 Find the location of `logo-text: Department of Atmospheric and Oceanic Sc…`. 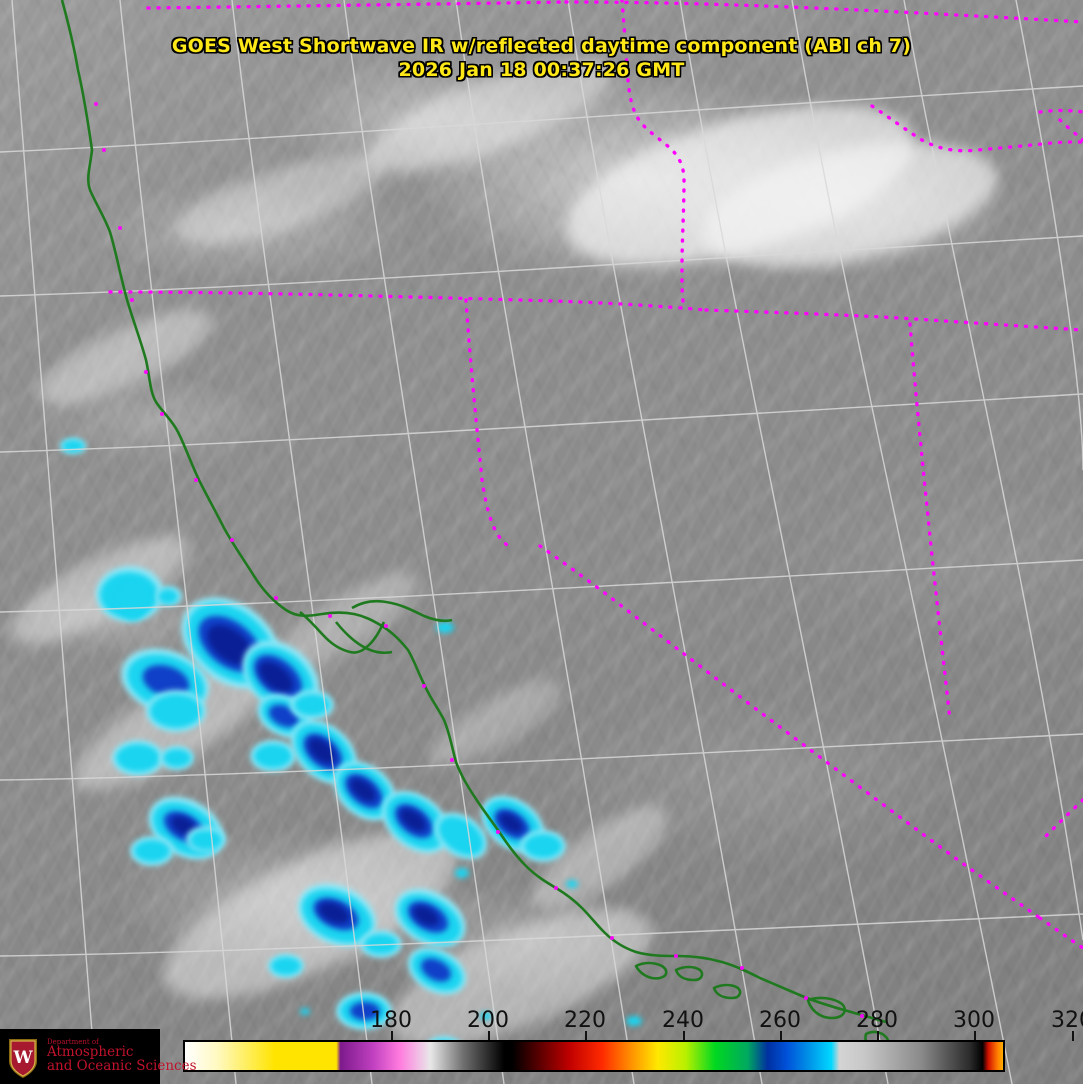

logo-text: Department of Atmospheric and Oceanic Sc… is located at coordinates (122, 1056).